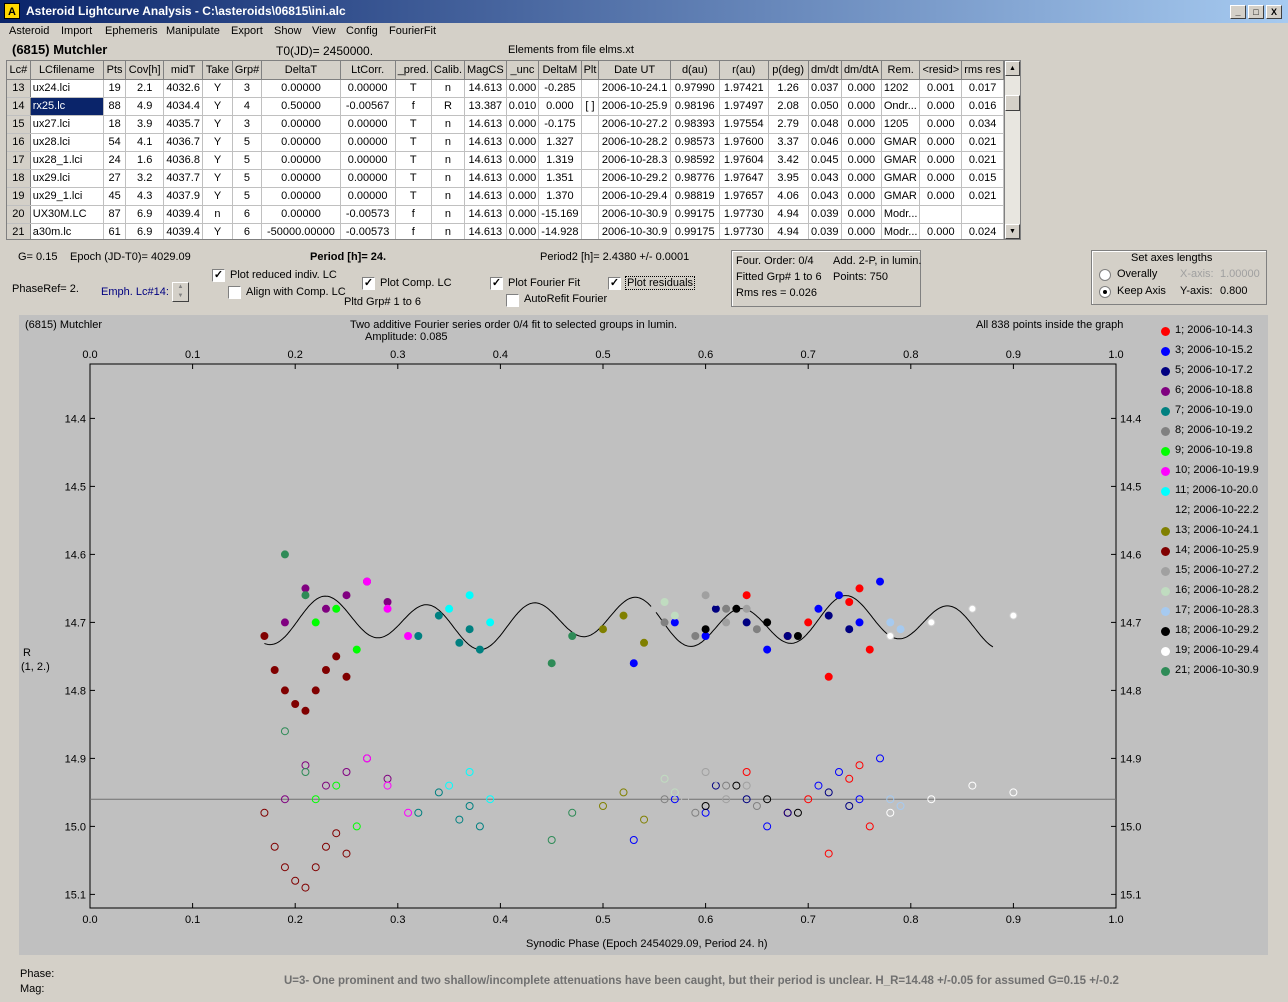 This screenshot has height=1002, width=1288. What do you see at coordinates (144, 196) in the screenshot?
I see `table-cell: 4.3` at bounding box center [144, 196].